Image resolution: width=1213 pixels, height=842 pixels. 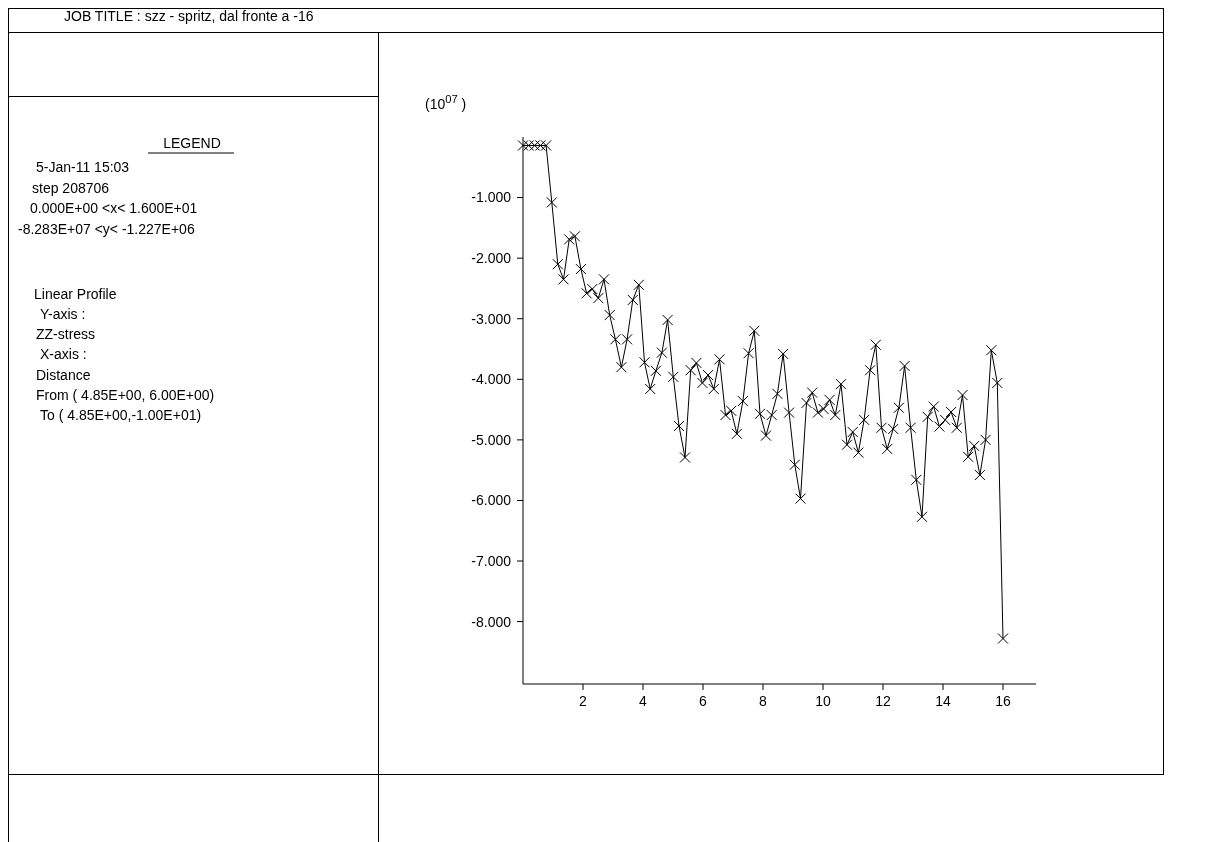 What do you see at coordinates (75, 294) in the screenshot?
I see `text: Linear Profile` at bounding box center [75, 294].